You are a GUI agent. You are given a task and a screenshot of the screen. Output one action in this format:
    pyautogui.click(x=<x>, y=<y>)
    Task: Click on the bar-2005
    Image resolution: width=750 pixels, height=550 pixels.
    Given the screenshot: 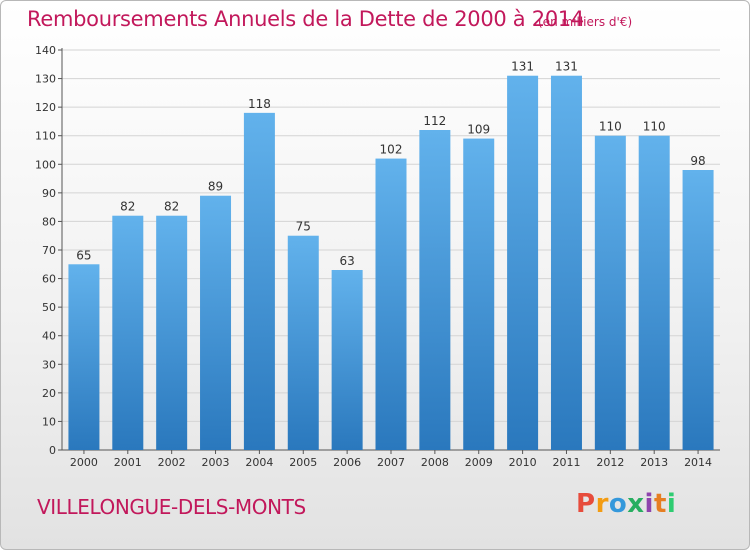 What is the action you would take?
    pyautogui.click(x=303, y=342)
    